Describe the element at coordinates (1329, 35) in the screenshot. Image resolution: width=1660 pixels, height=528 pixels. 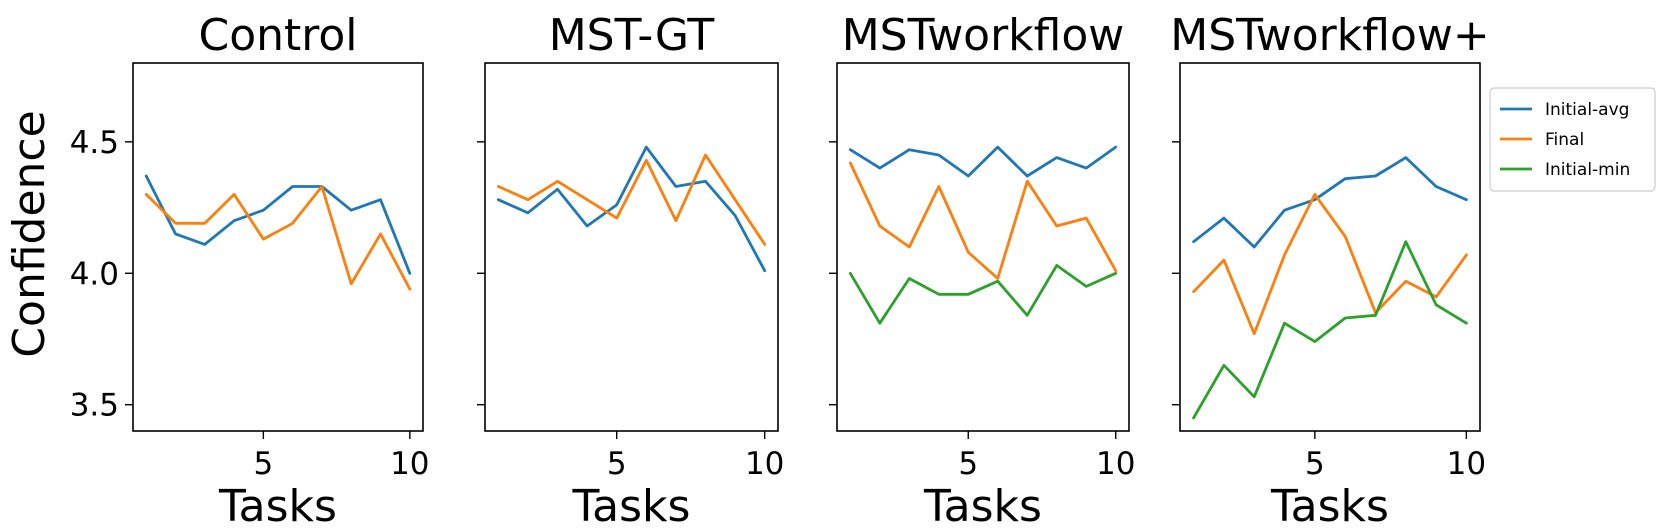
I see `panel-title: MSTworkflow+` at that location.